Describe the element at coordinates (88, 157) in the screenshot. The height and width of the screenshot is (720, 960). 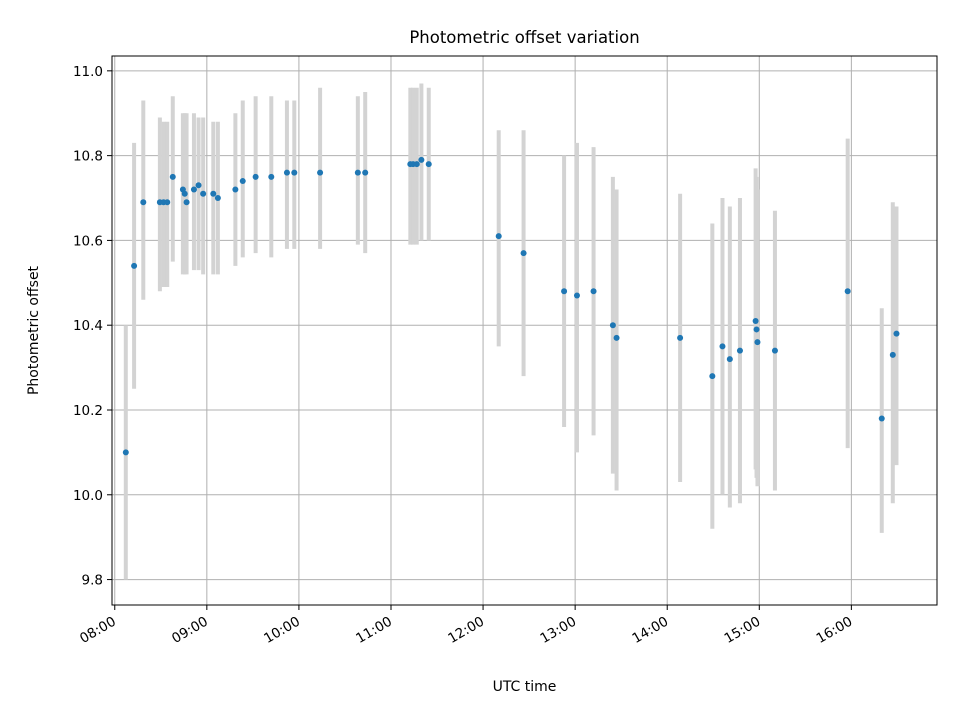
I see `y-tick-label: 10.8` at that location.